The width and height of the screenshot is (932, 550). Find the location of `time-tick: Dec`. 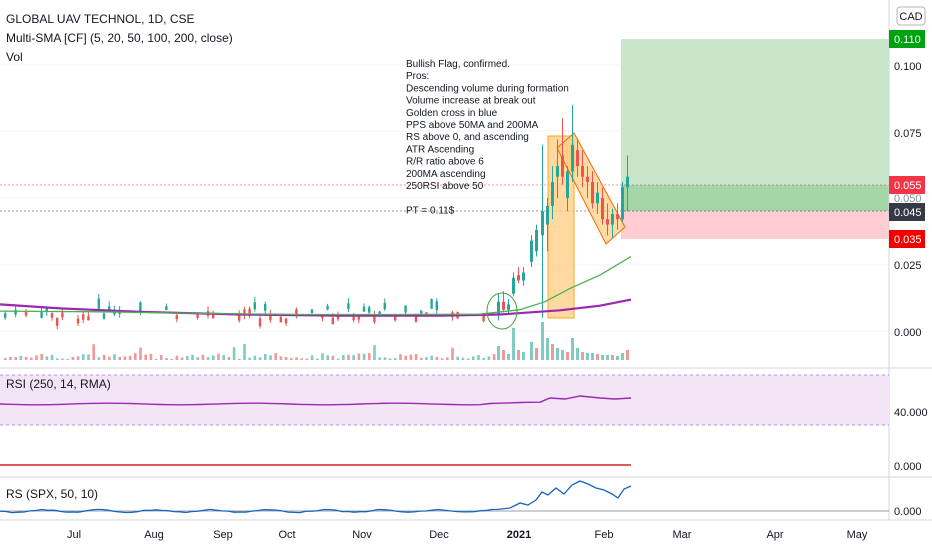

time-tick: Dec is located at coordinates (439, 535).